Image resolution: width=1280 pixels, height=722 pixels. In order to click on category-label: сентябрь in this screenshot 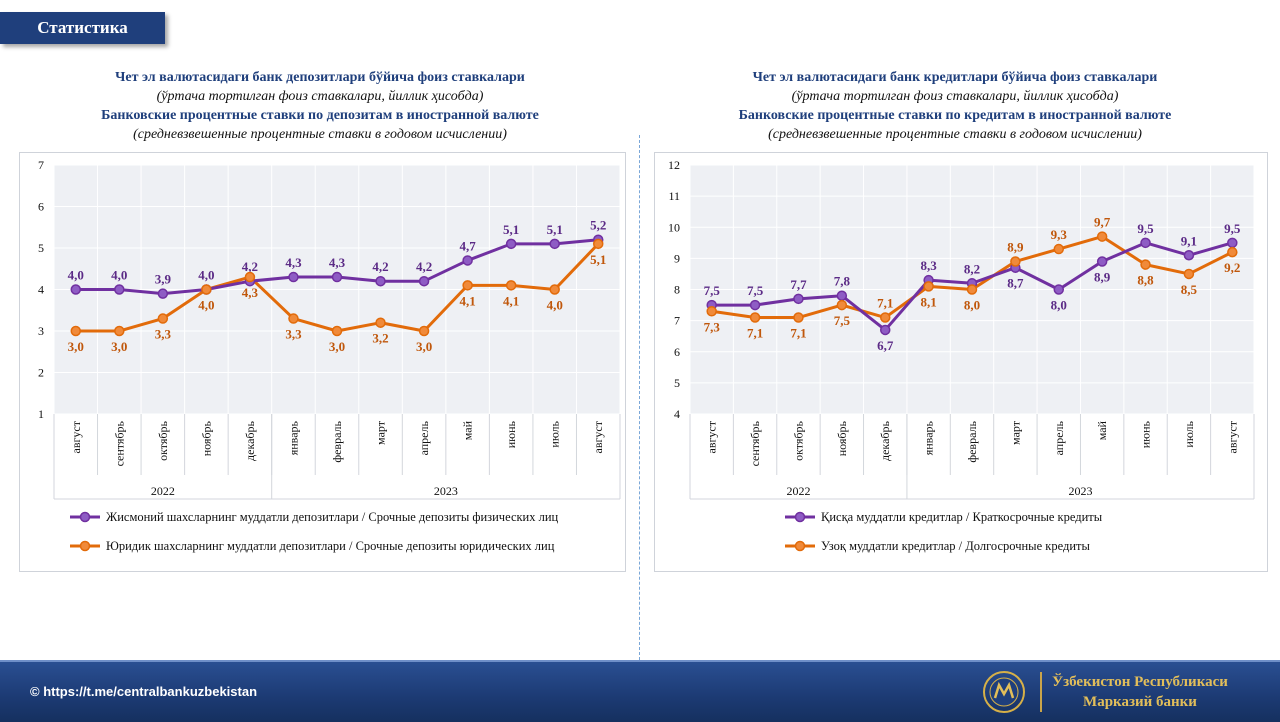, I will do `click(119, 443)`.